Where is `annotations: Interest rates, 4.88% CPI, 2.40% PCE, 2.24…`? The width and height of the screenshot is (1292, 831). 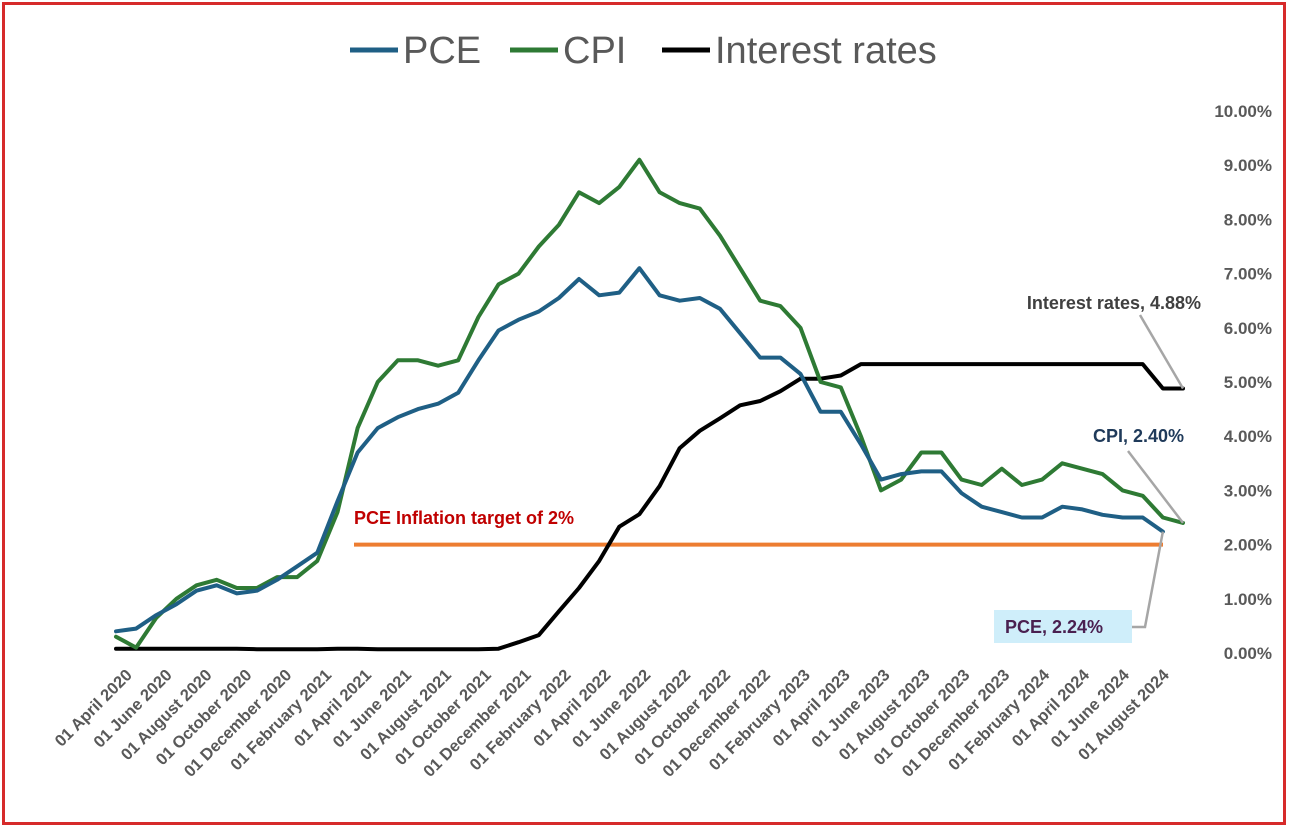 annotations: Interest rates, 4.88% CPI, 2.40% PCE, 2.24… is located at coordinates (1097, 468).